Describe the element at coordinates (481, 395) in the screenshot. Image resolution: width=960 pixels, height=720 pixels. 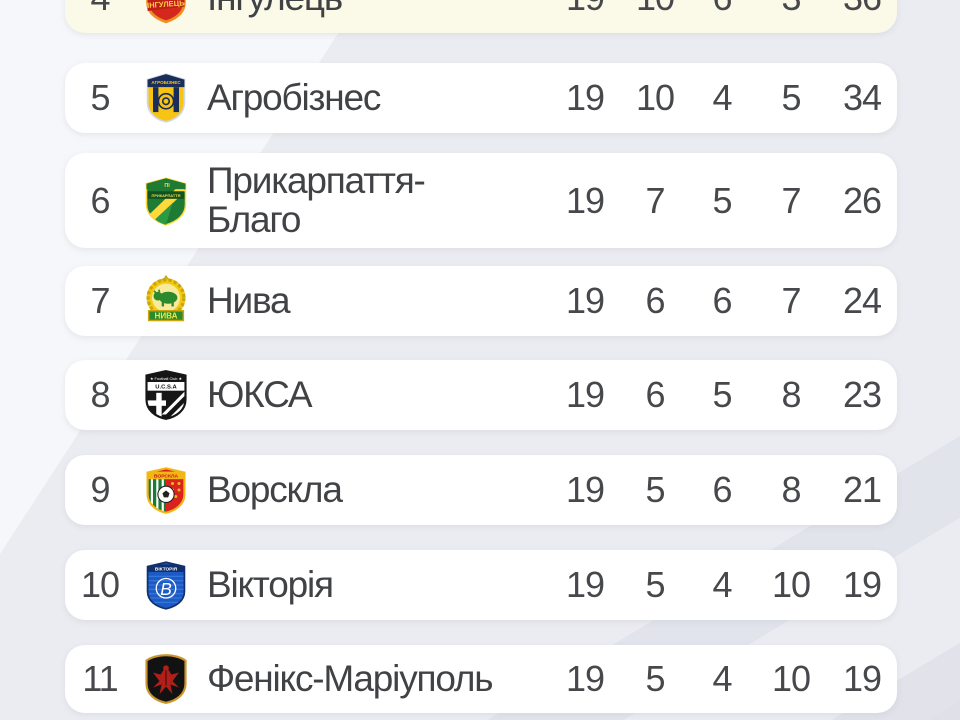
I see `table-row: 8 ★ Football Club ★ U.C.S.A` at that location.